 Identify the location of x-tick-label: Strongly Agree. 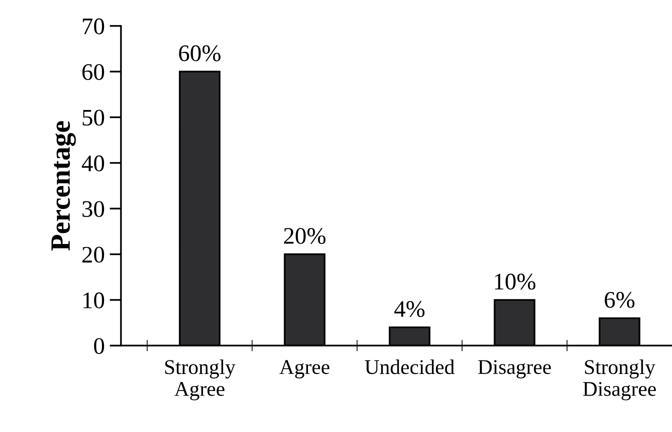
(200, 379).